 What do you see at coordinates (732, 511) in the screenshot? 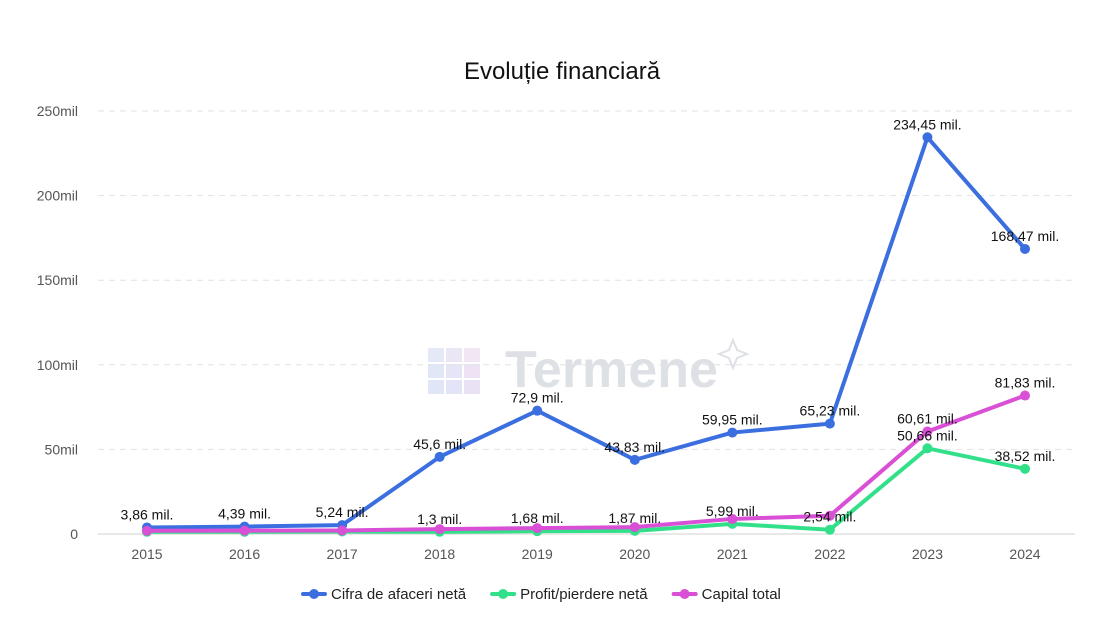
I see `data-label: 5,99 mil.` at bounding box center [732, 511].